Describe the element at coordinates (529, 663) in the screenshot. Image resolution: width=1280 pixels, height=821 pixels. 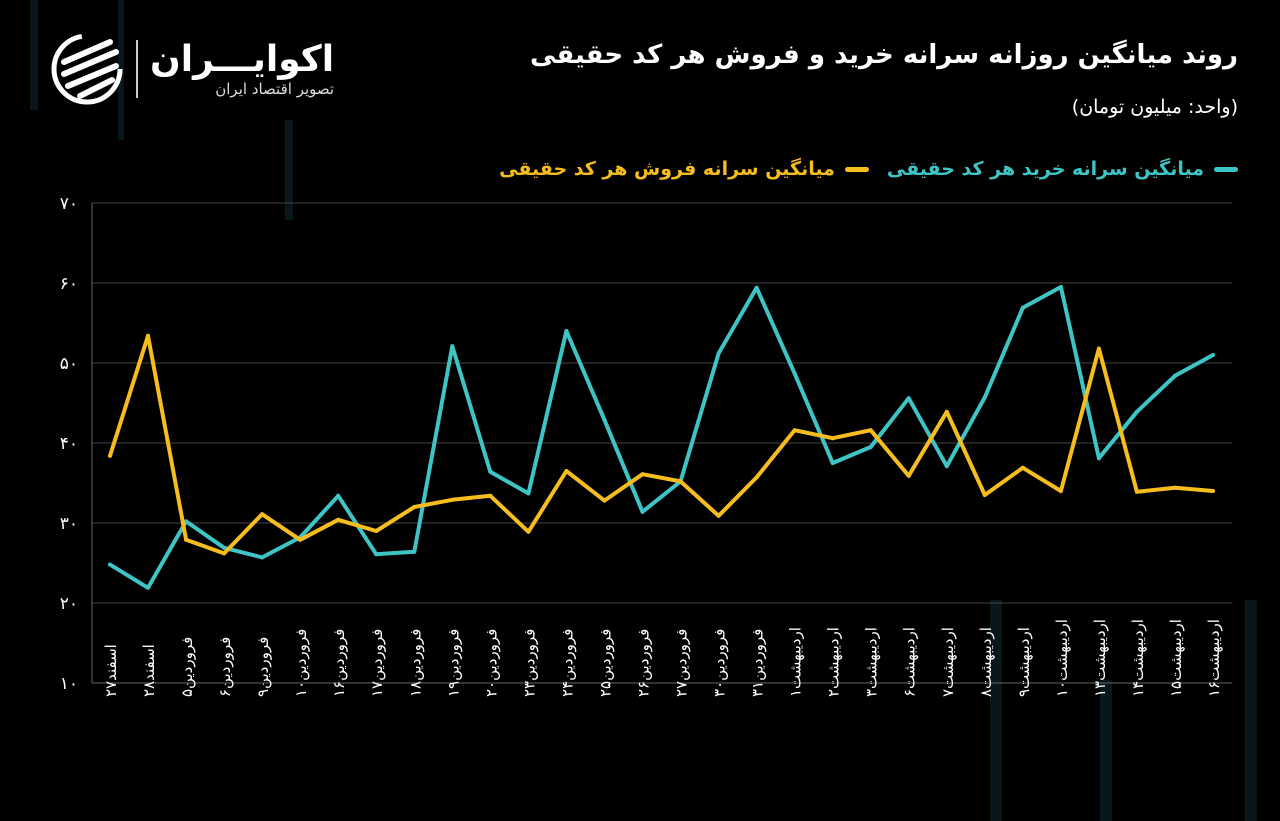
I see `x-tick-label: فروردین۲۳` at that location.